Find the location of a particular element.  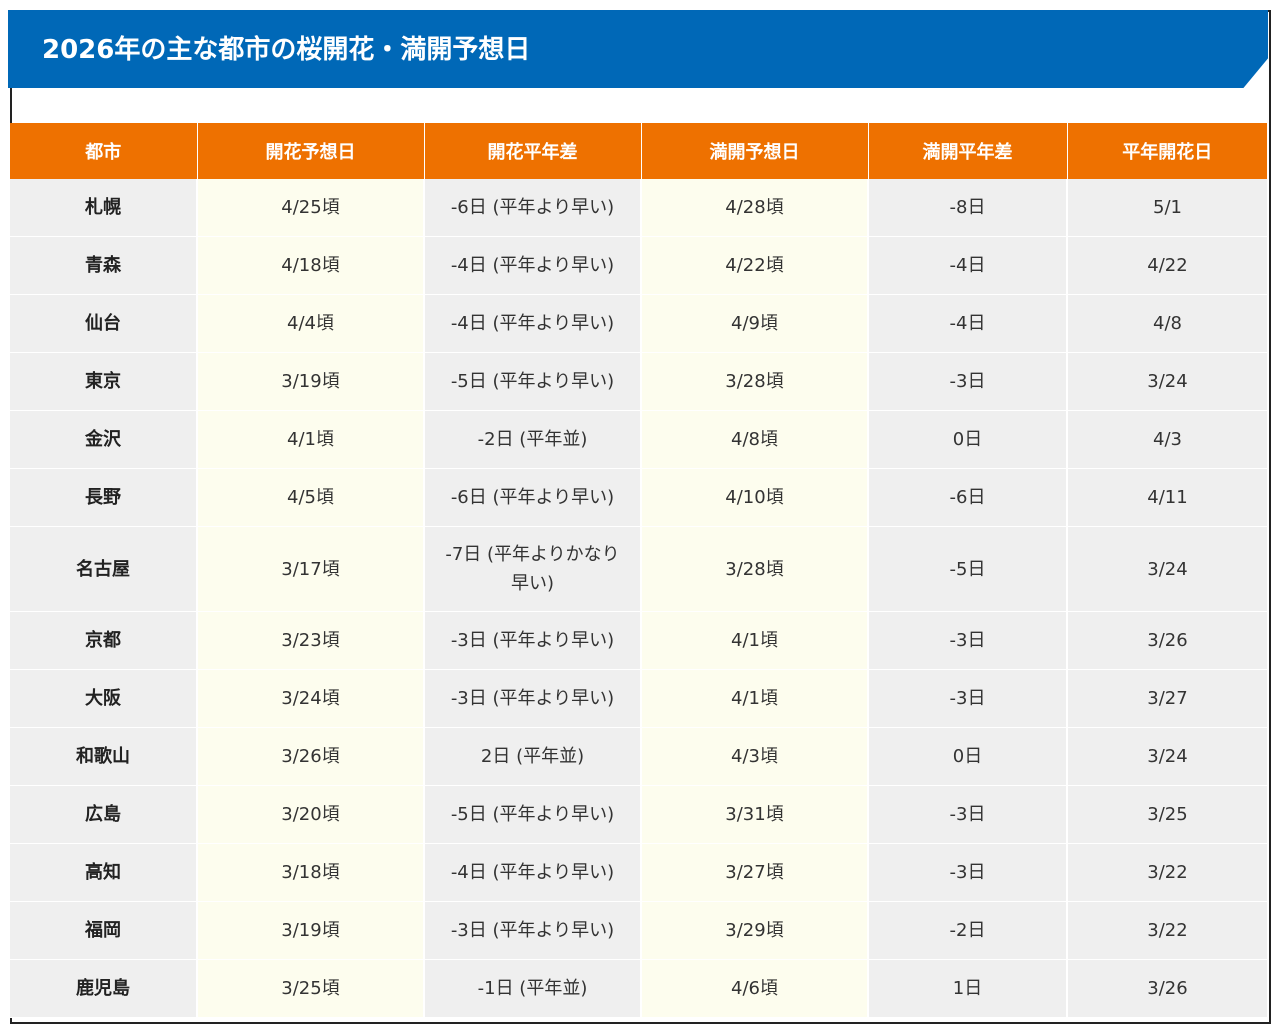

table-row: 京都 3/23頃 -3日 (平年より早い) 4/1頃 -3日 3/26 is located at coordinates (638, 640).